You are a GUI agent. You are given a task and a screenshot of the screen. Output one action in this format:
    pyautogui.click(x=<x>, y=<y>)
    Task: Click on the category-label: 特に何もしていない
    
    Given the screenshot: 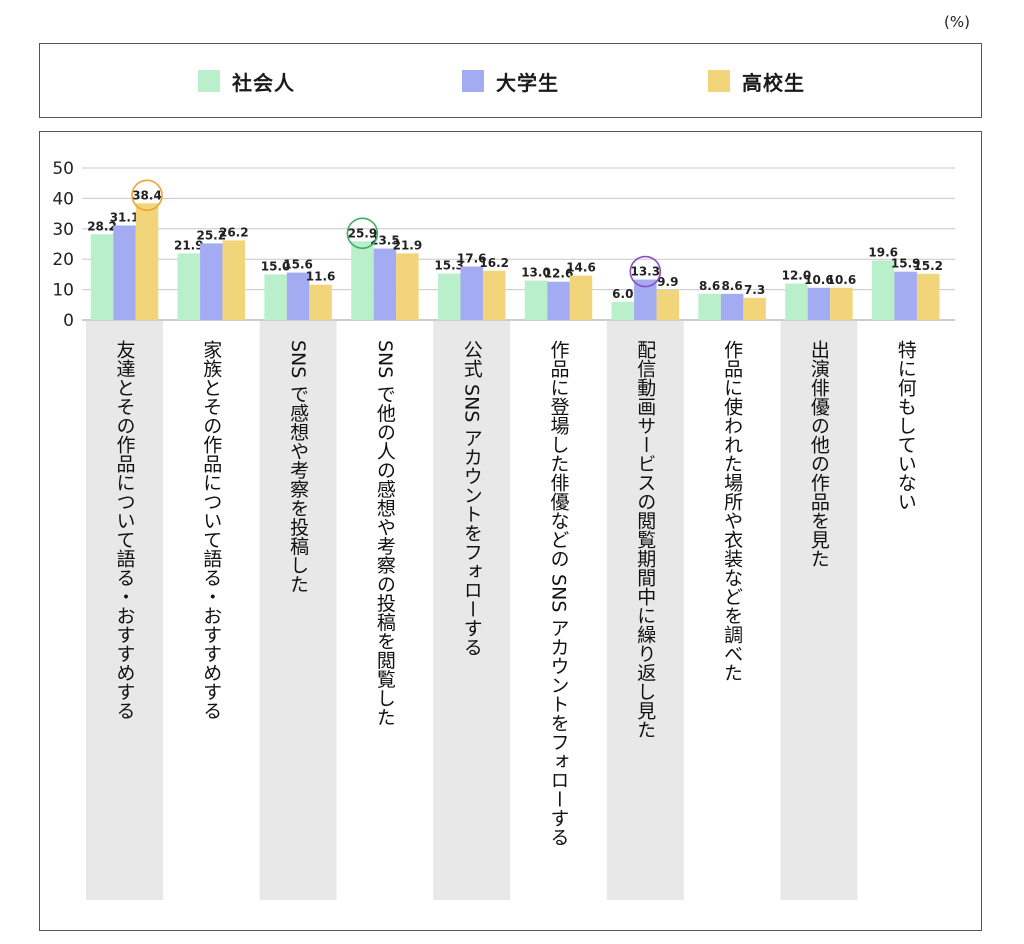 What is the action you would take?
    pyautogui.click(x=906, y=425)
    